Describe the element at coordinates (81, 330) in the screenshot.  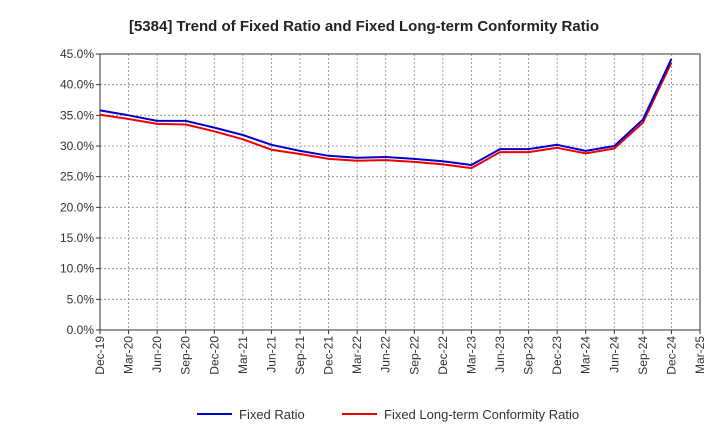
I see `y-tick-label: 0.0%` at that location.